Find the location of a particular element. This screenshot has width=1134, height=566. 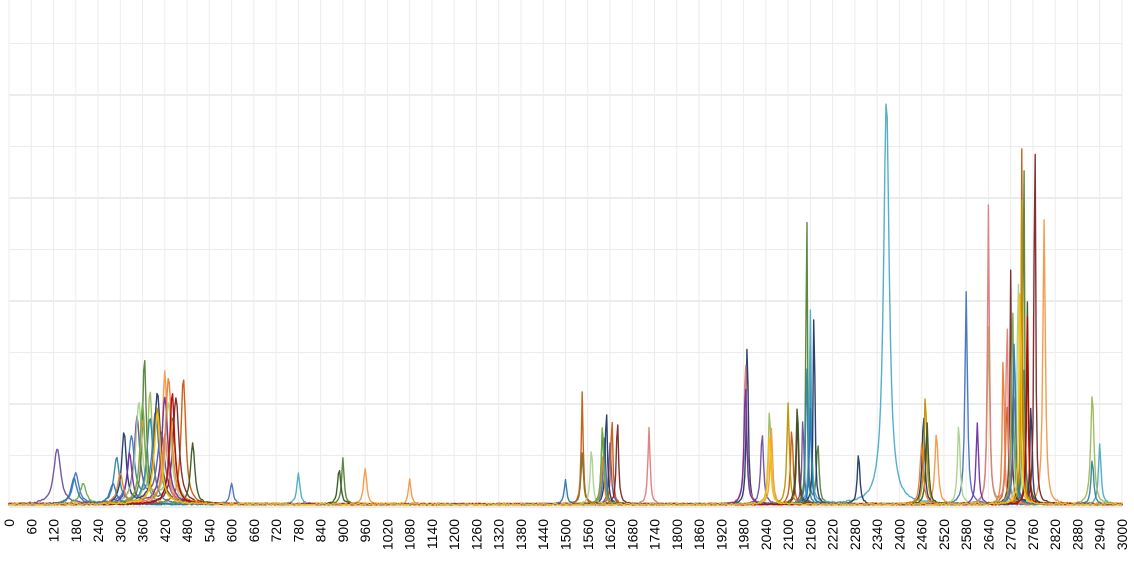

x-tick-label: 480 is located at coordinates (187, 531).